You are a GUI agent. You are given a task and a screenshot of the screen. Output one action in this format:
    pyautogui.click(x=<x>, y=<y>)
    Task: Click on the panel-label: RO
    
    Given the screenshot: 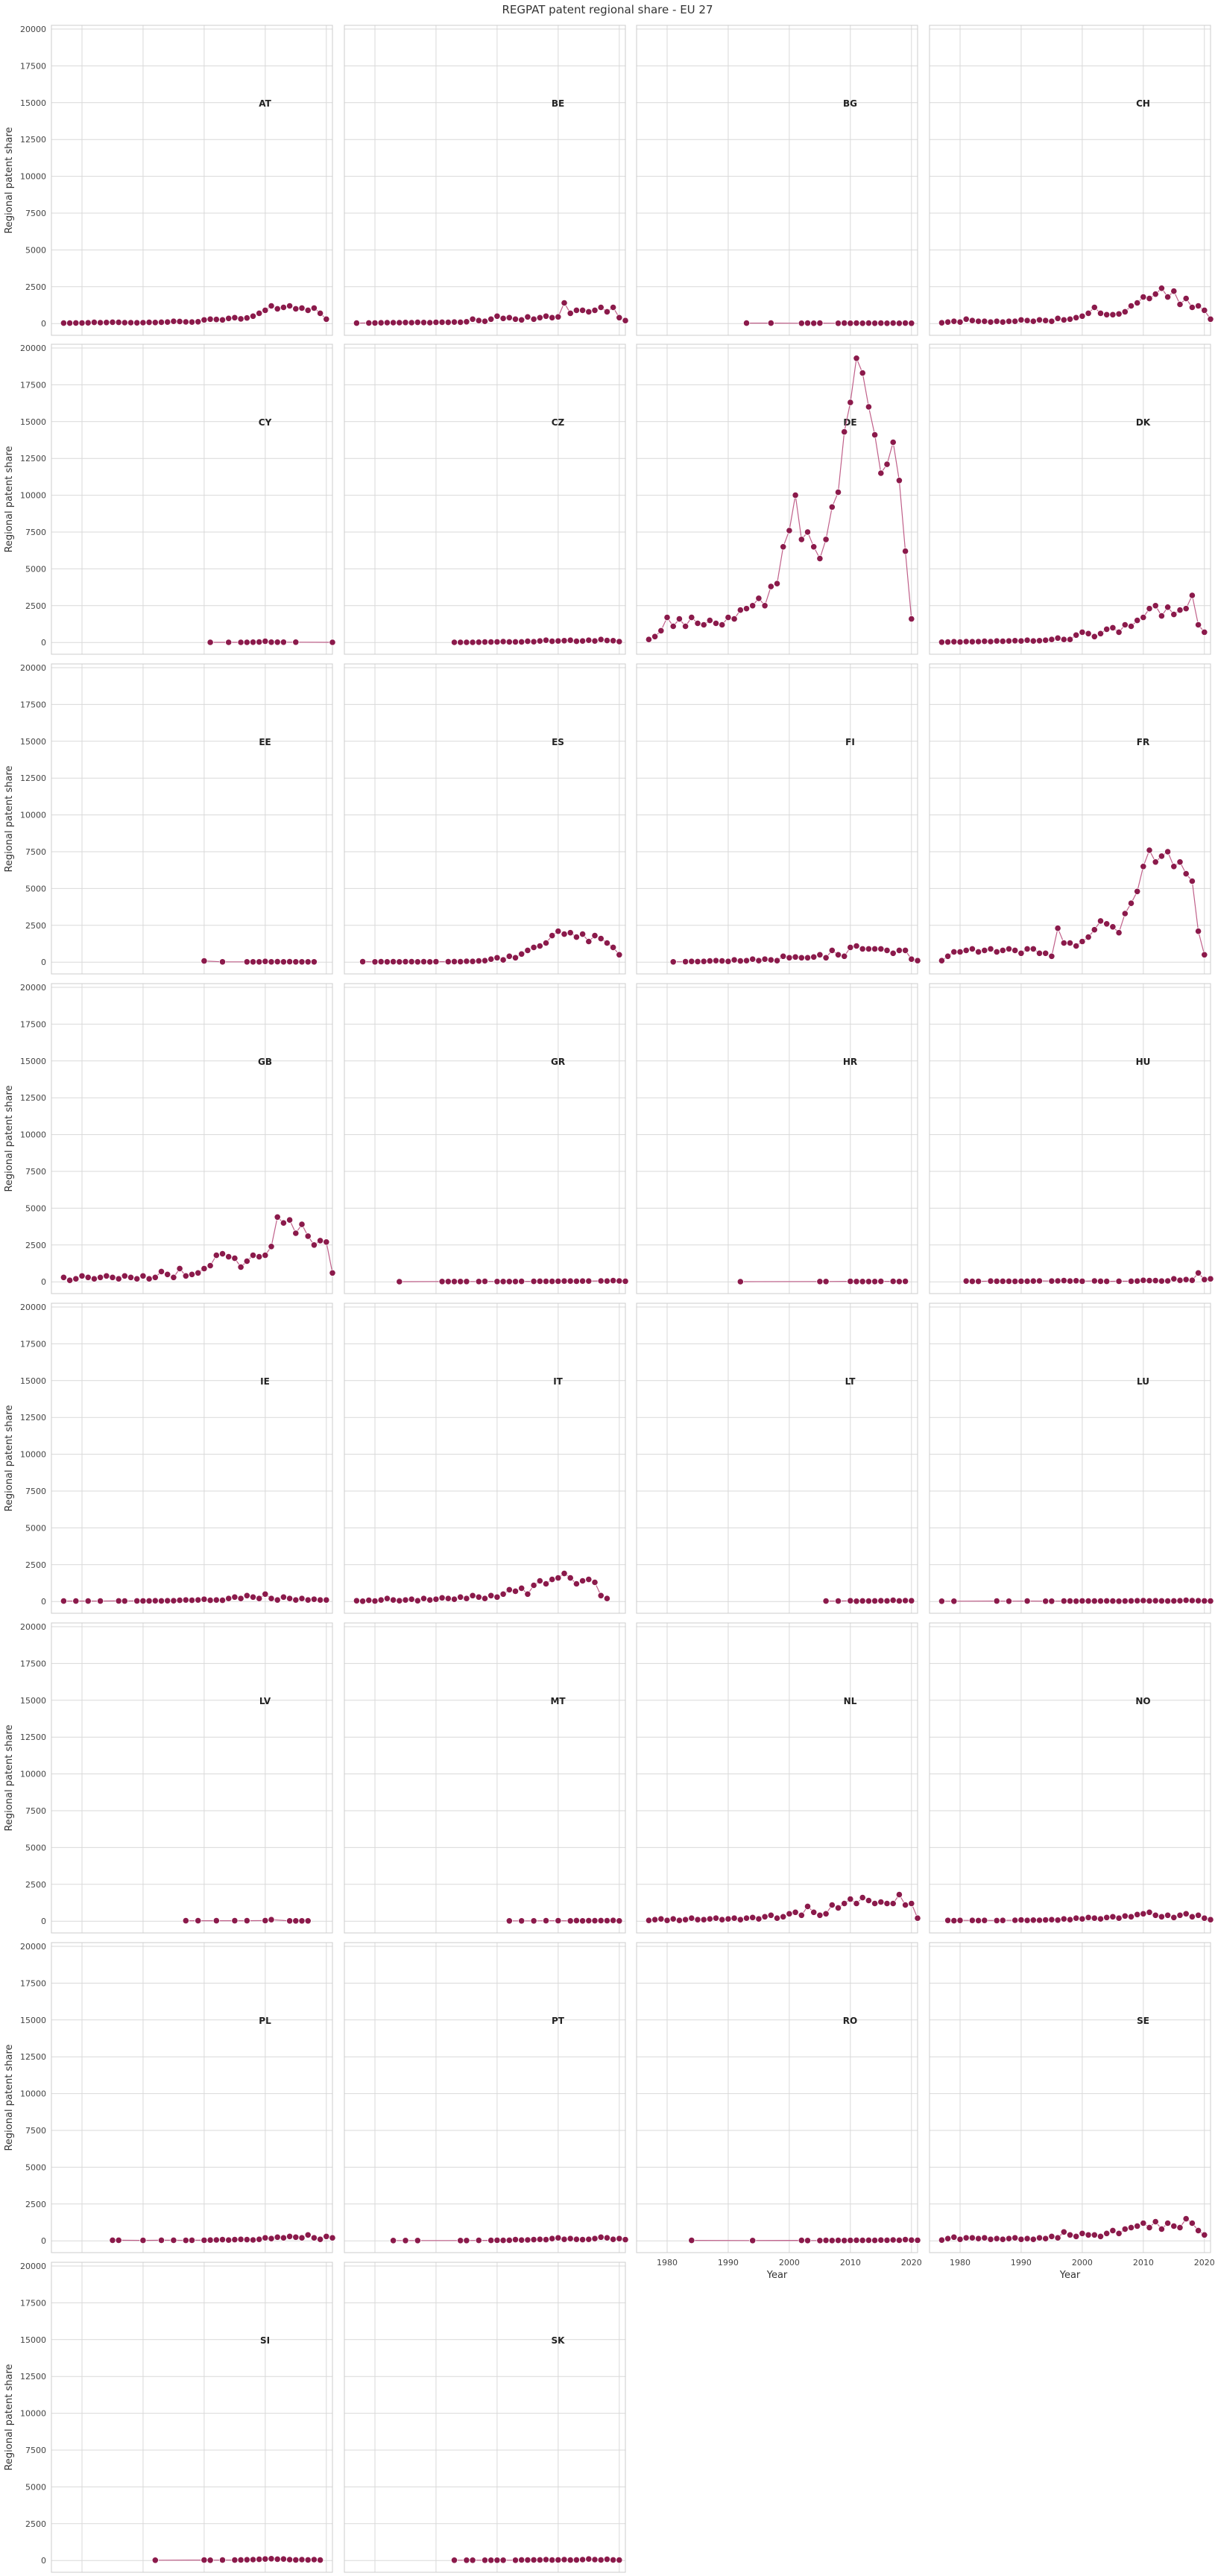 What is the action you would take?
    pyautogui.click(x=850, y=2021)
    